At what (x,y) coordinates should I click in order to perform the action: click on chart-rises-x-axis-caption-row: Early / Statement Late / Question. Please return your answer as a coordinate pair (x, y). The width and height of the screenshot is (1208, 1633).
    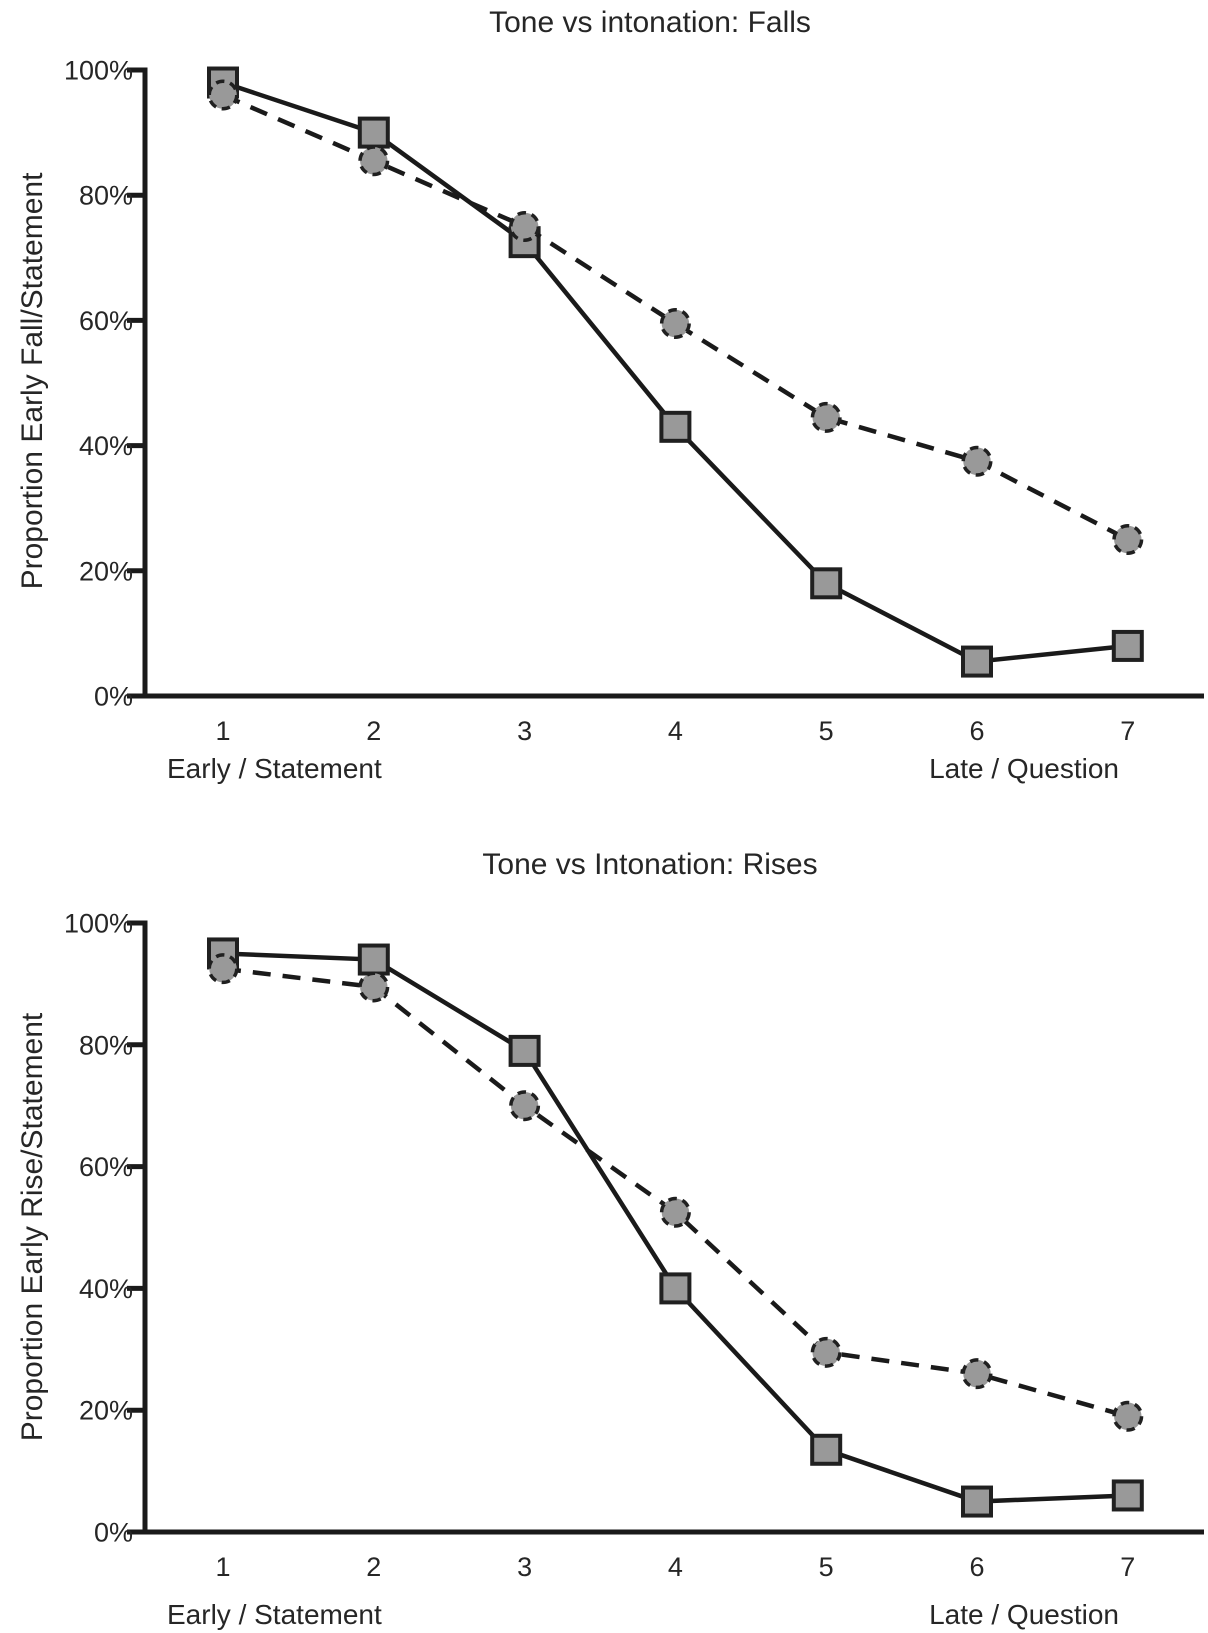
    Looking at the image, I should click on (645, 1615).